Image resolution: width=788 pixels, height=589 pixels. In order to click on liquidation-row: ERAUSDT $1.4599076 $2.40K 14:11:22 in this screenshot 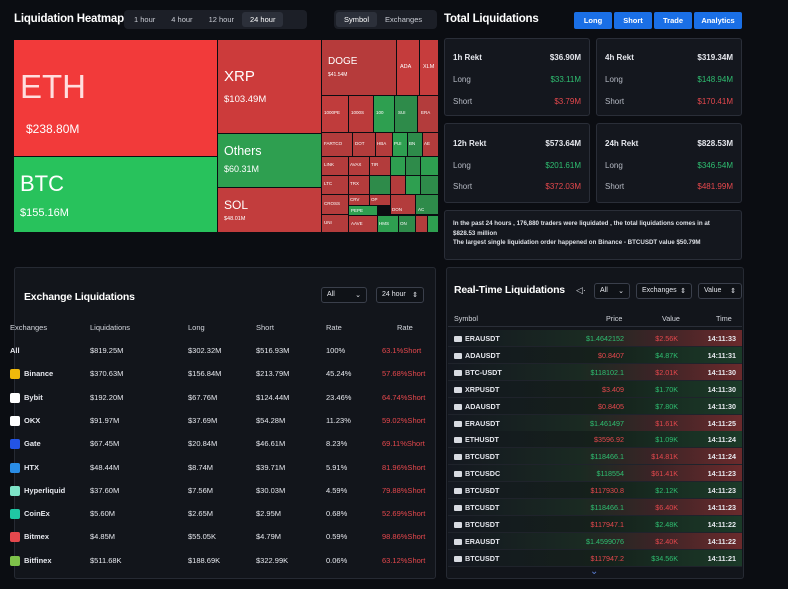, I will do `click(595, 541)`.